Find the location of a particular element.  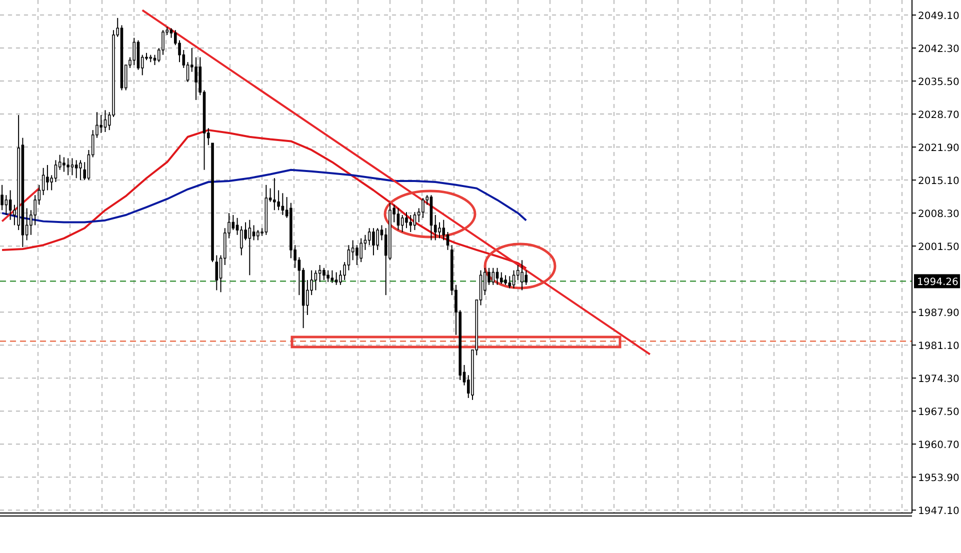

y-tick-label: 2008.30 is located at coordinates (939, 214).